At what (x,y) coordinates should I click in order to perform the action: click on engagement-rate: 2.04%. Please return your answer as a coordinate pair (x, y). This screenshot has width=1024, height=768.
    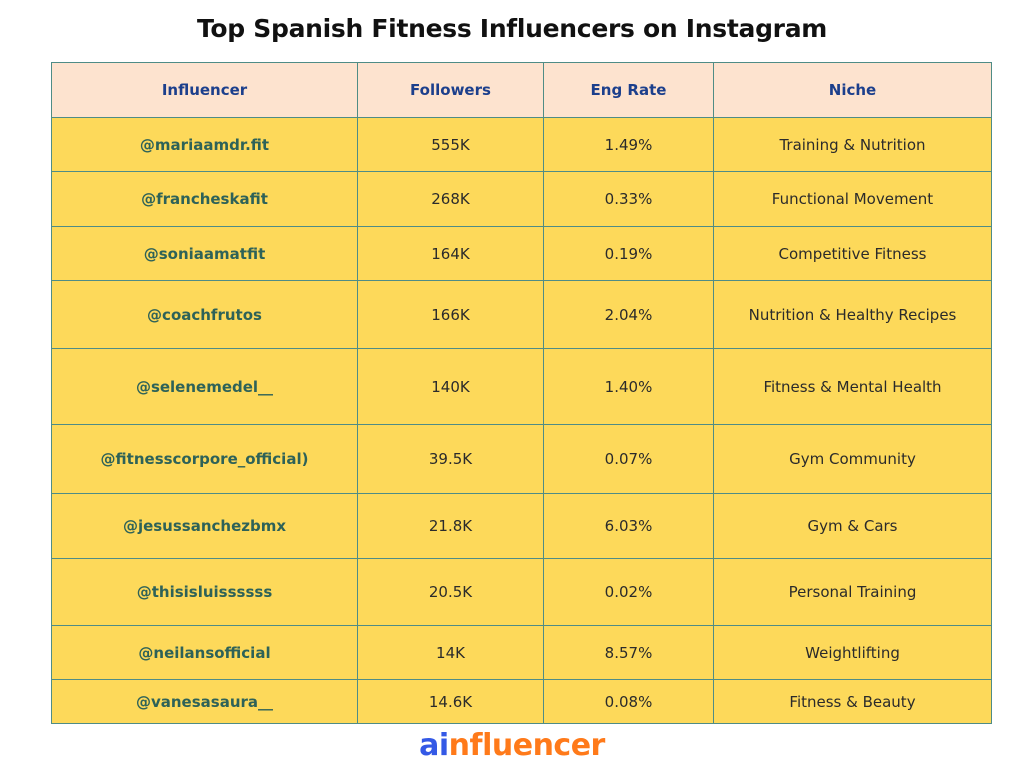
    Looking at the image, I should click on (628, 314).